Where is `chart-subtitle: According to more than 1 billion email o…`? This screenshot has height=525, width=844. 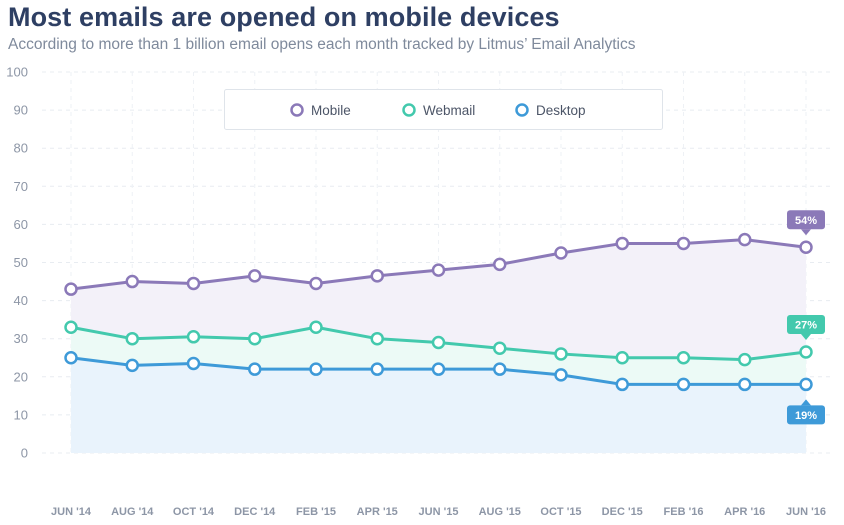
chart-subtitle: According to more than 1 billion email o… is located at coordinates (322, 44).